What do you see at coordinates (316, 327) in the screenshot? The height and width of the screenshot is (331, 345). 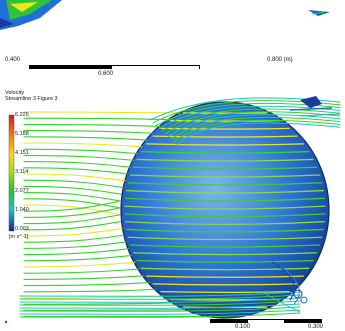 I see `bottom-scale-label-b: 0.300` at bounding box center [316, 327].